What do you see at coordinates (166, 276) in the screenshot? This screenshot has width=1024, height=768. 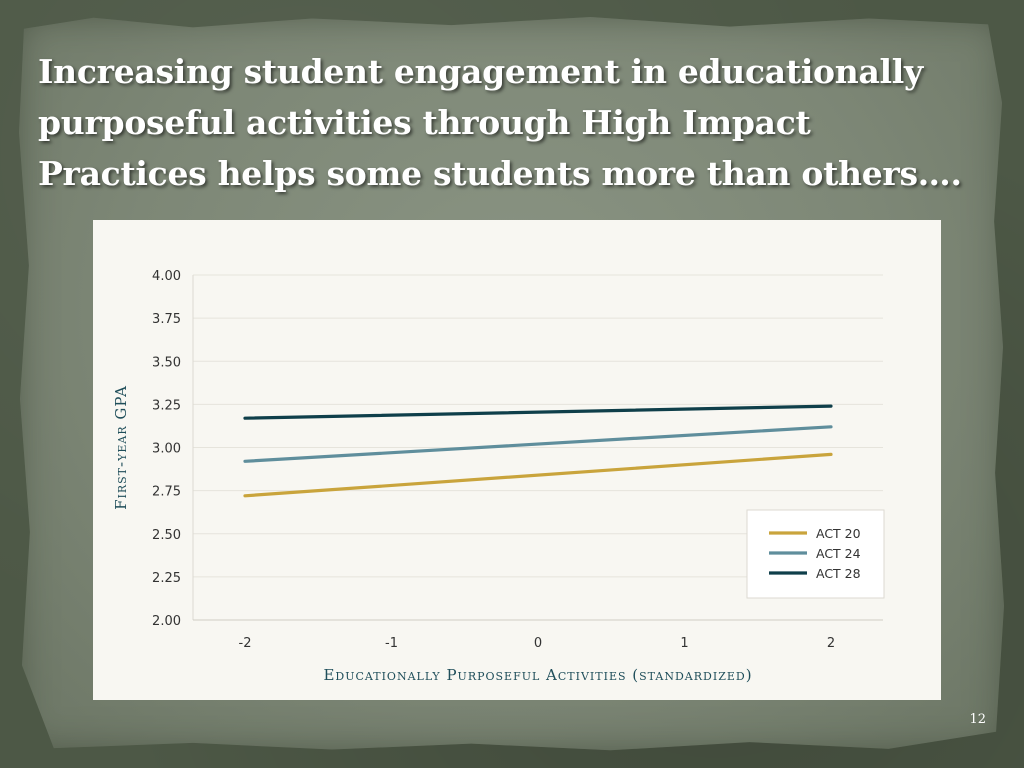 I see `y-tick-label: 4.00` at bounding box center [166, 276].